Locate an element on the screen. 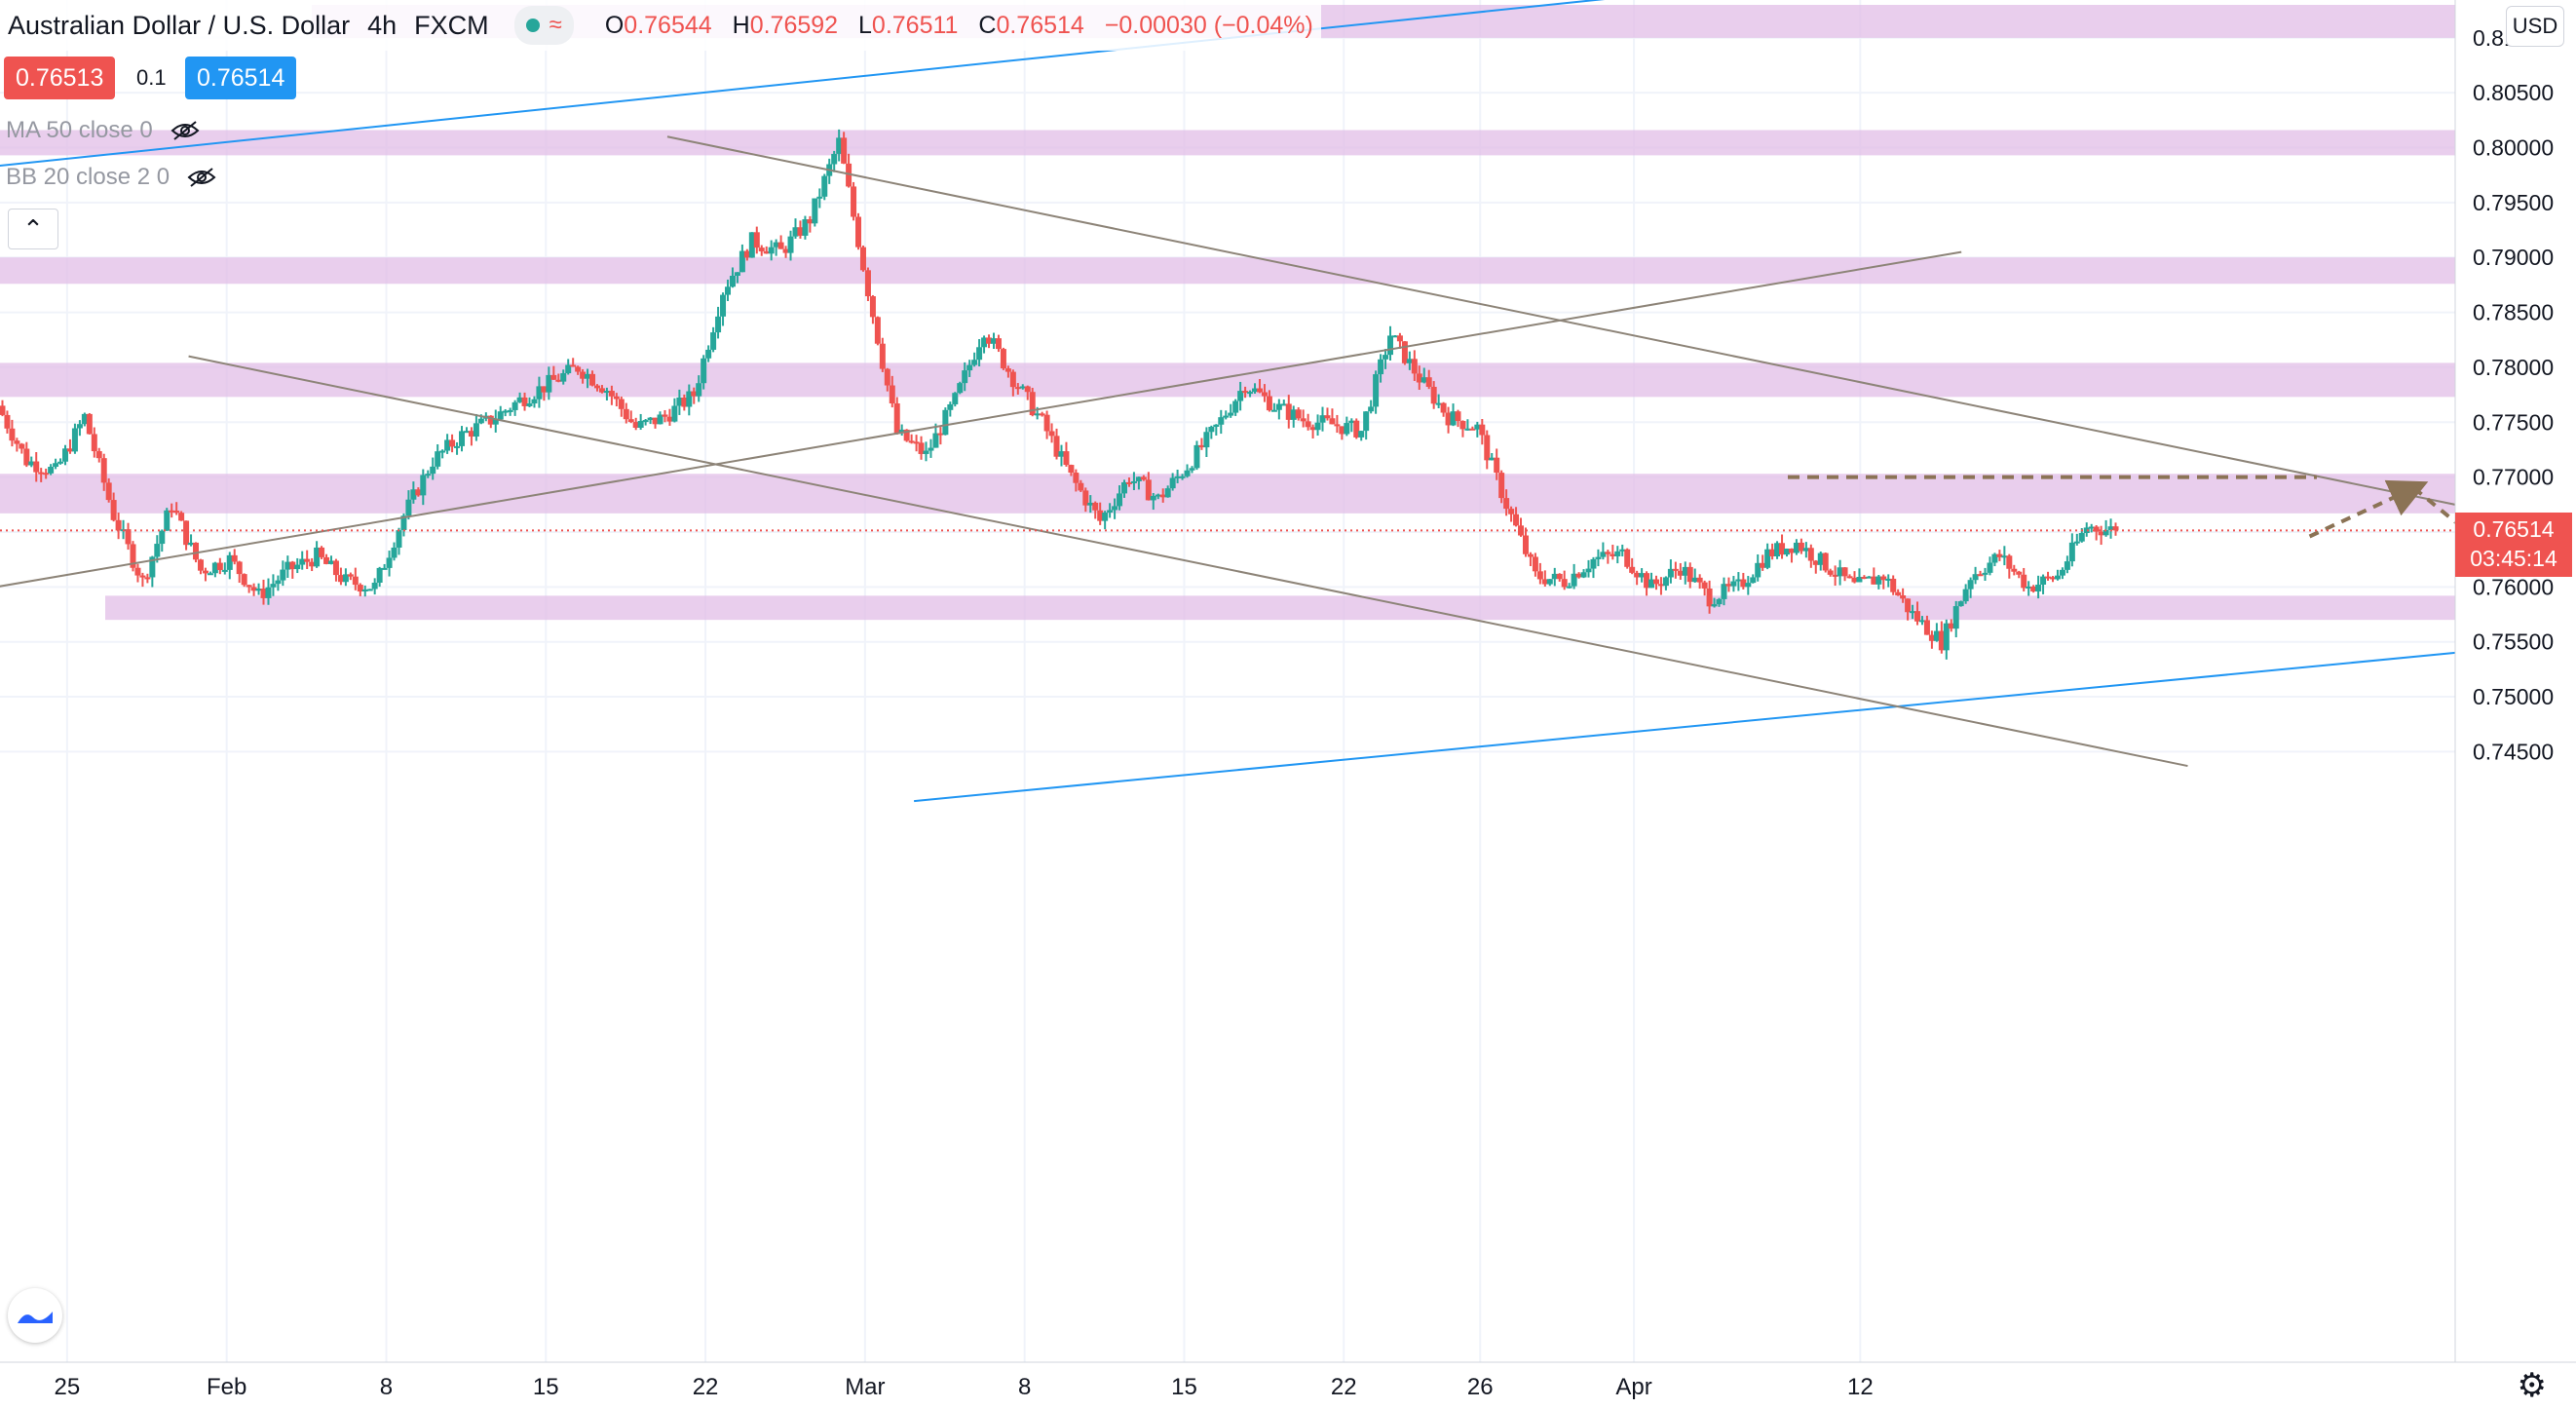 The height and width of the screenshot is (1409, 2576). time-tick-label: 26 is located at coordinates (1480, 1387).